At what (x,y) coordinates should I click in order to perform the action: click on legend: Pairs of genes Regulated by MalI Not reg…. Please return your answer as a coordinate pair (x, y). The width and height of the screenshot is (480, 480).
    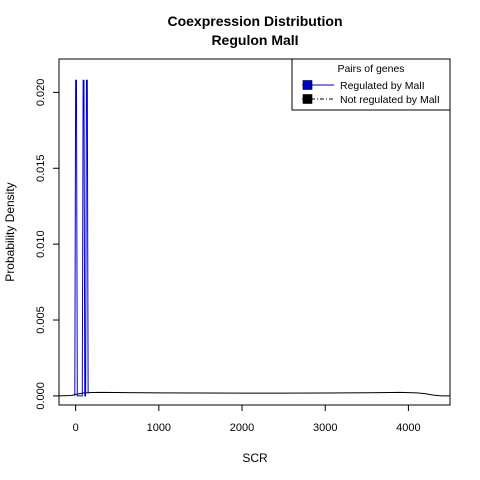
    Looking at the image, I should click on (371, 84).